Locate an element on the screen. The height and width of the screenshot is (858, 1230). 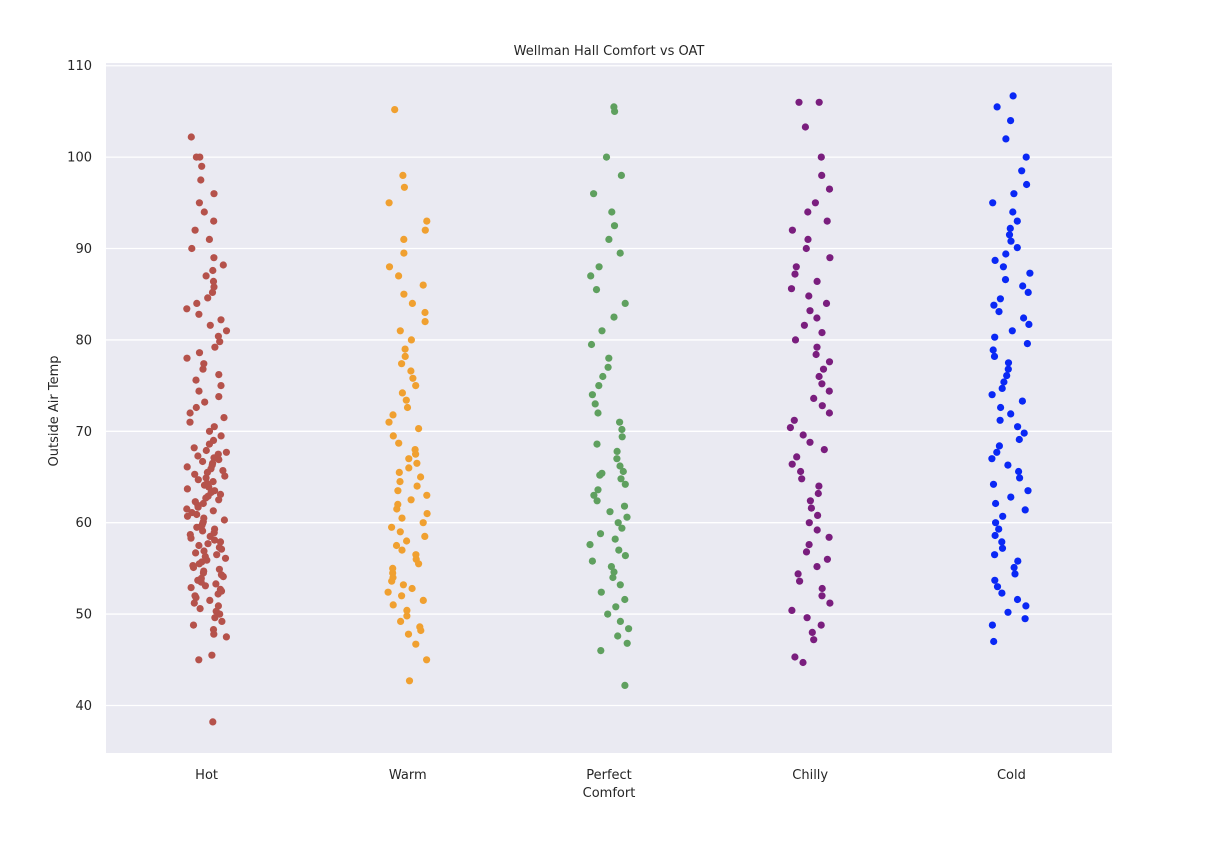
x-axis-label: Comfort is located at coordinates (609, 793).